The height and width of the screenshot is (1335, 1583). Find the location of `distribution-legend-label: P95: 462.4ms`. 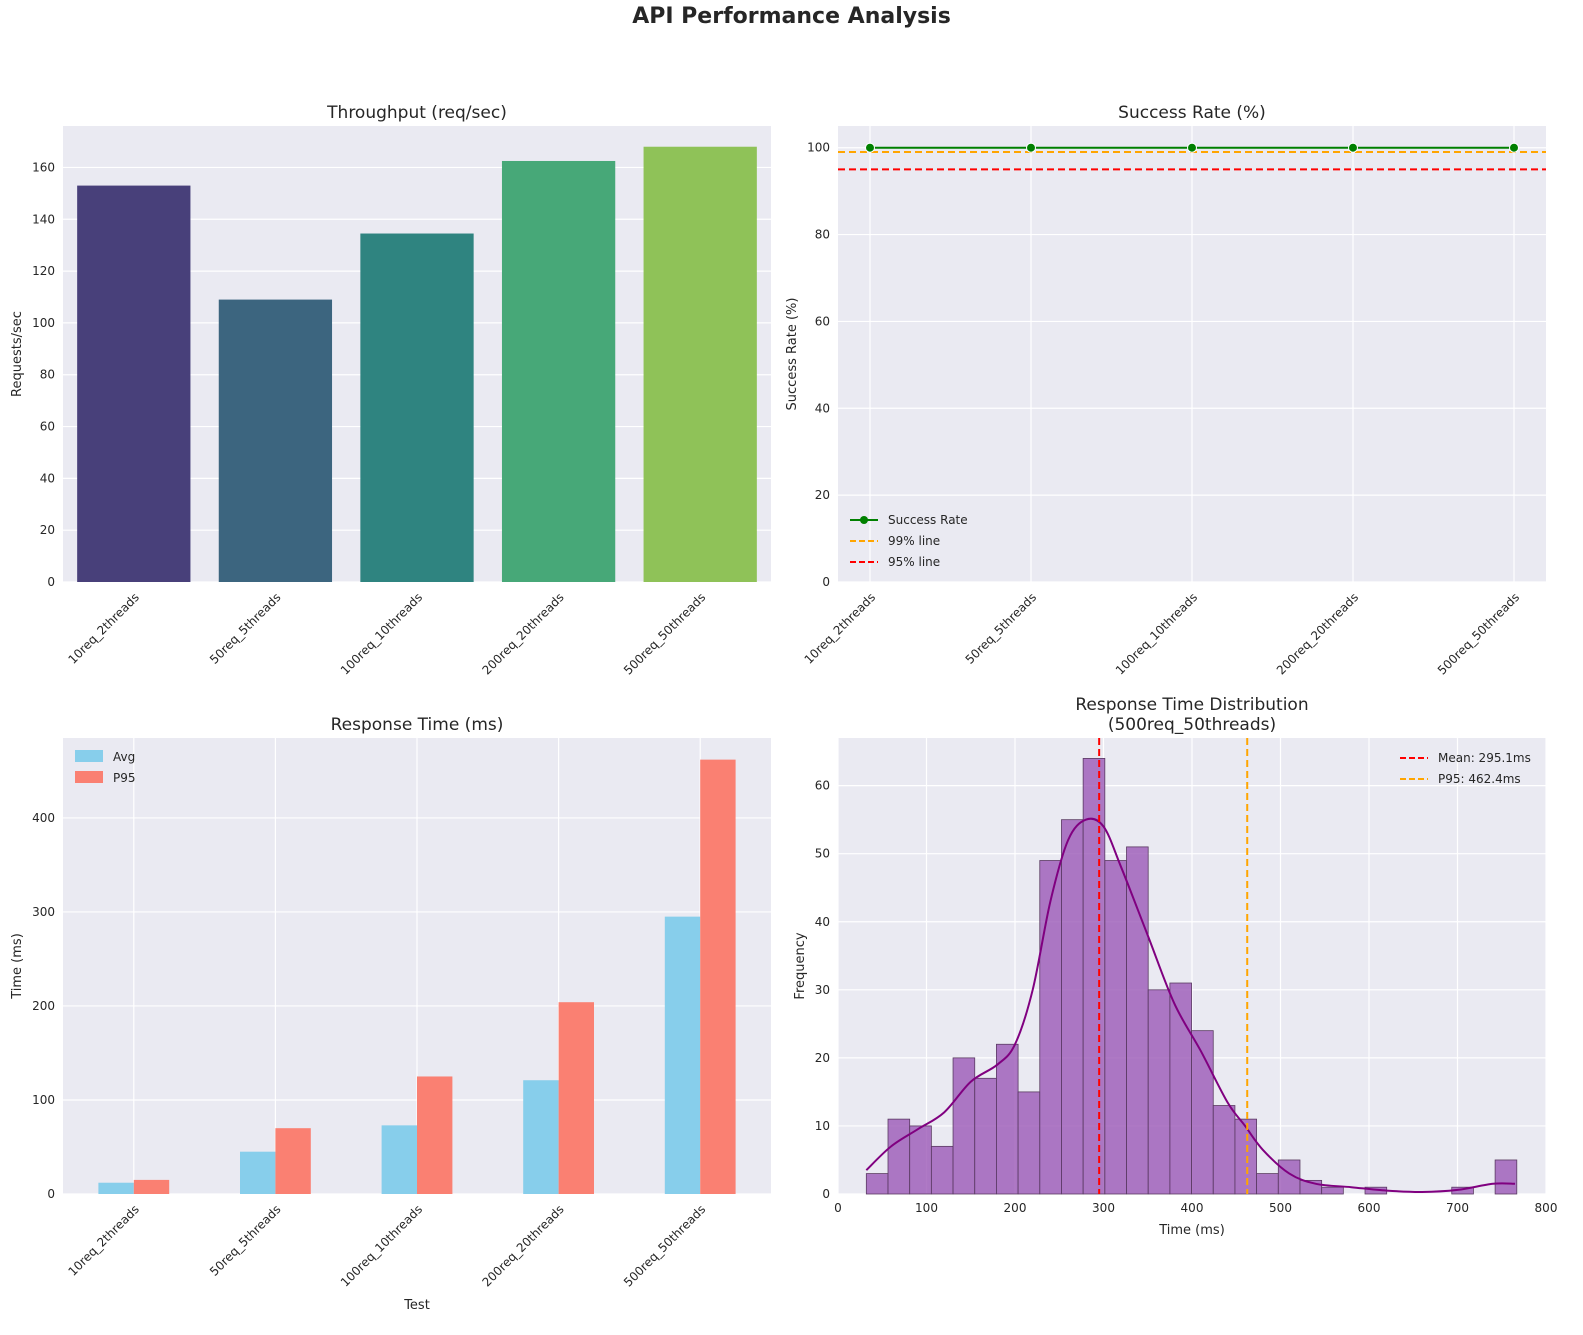

distribution-legend-label: P95: 462.4ms is located at coordinates (1479, 779).